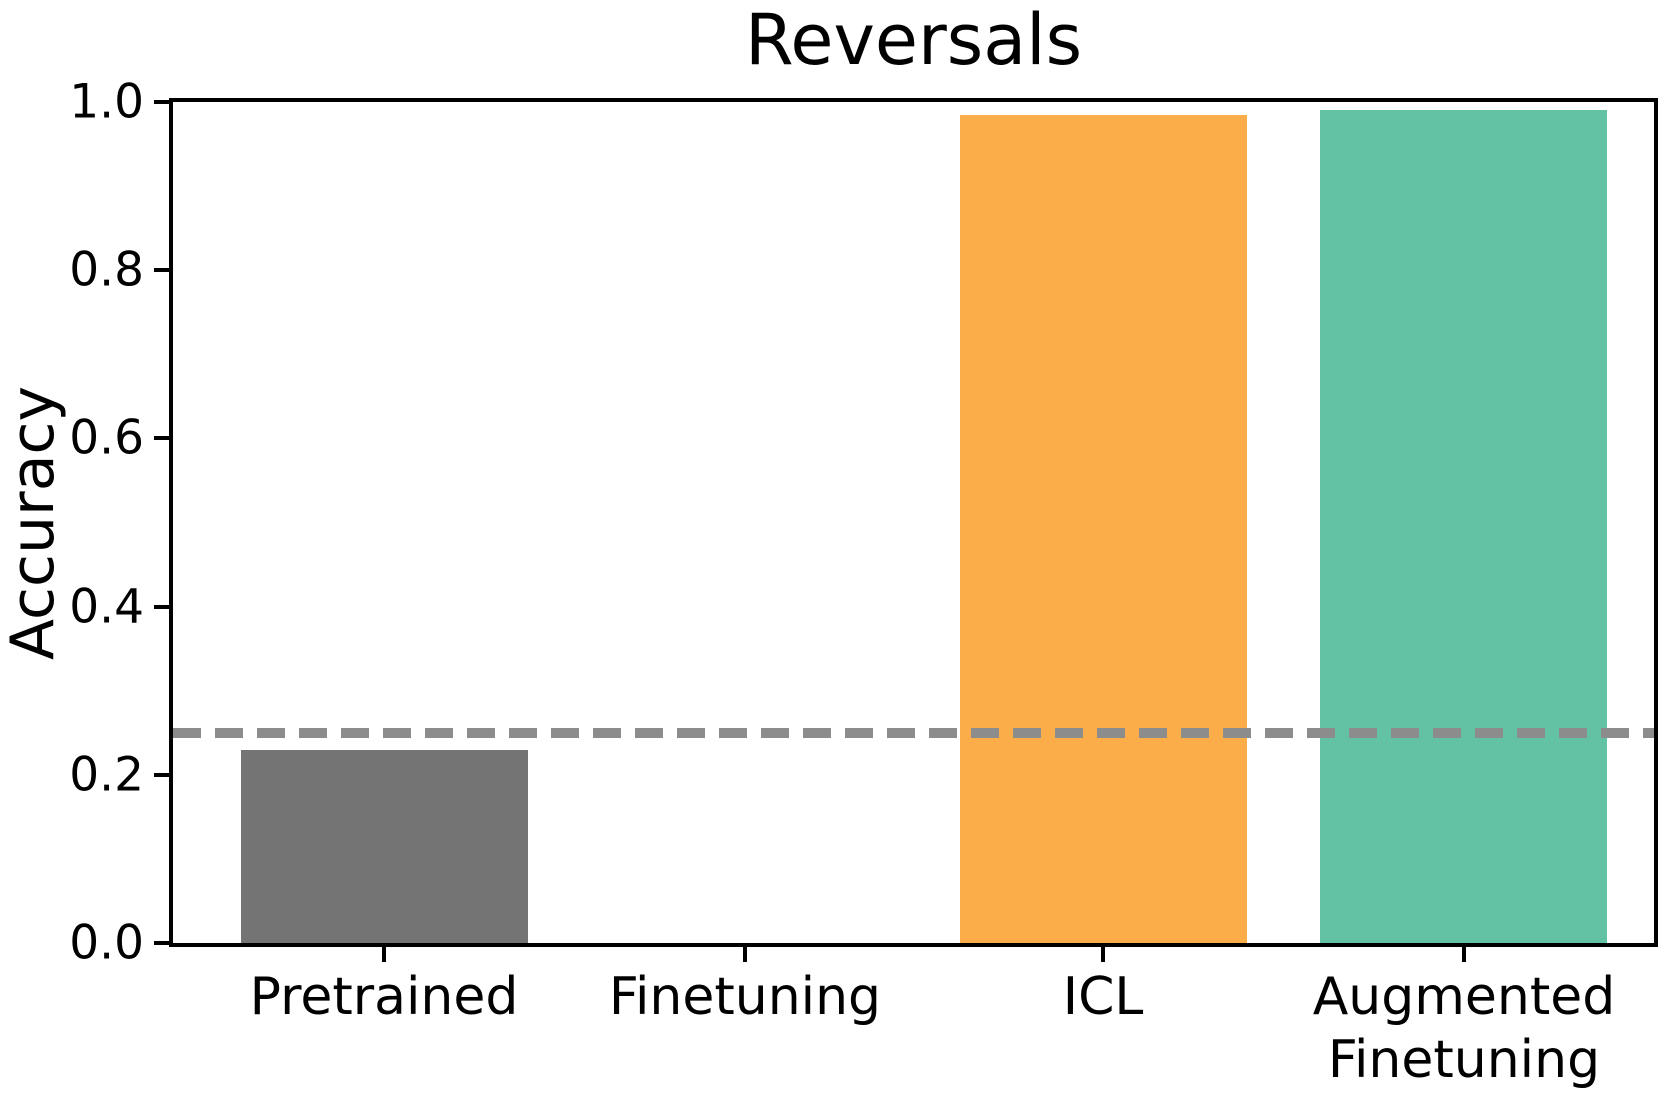 This screenshot has width=1661, height=1113. Describe the element at coordinates (1464, 526) in the screenshot. I see `bar-augmented-finetuning` at that location.